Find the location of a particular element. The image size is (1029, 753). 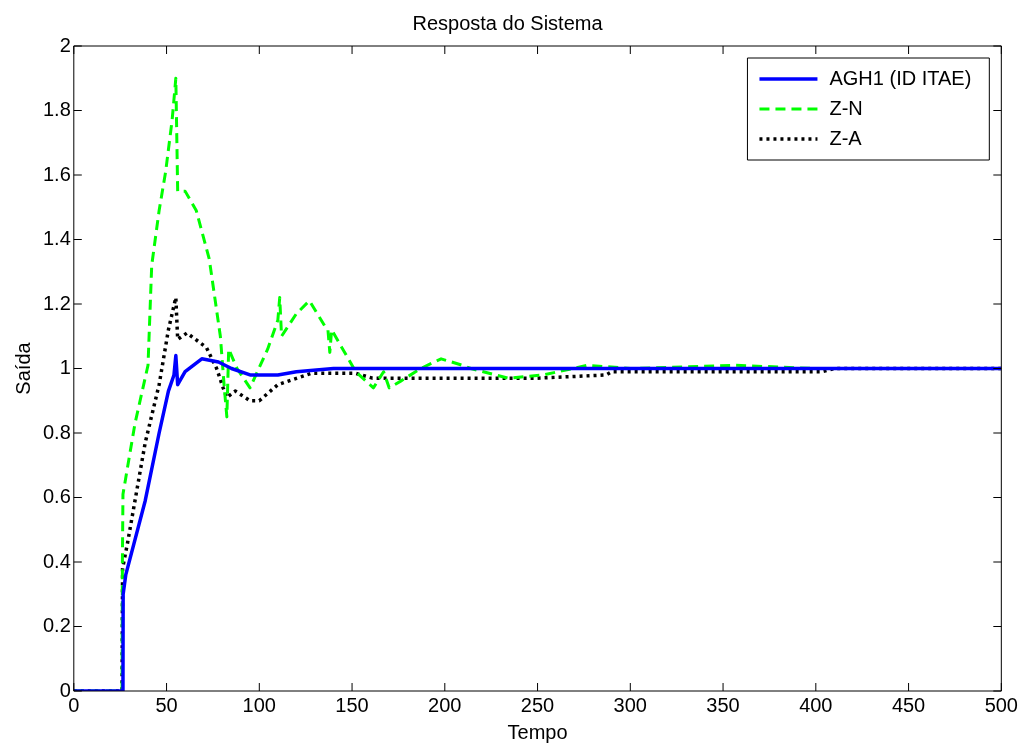

y-tick-label: 1 is located at coordinates (65, 367).